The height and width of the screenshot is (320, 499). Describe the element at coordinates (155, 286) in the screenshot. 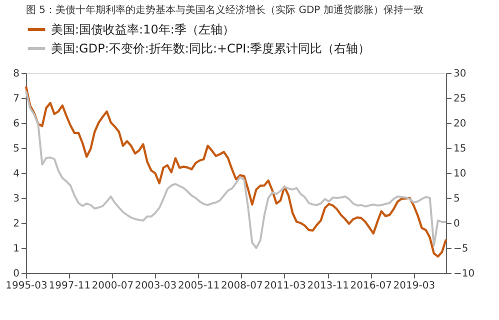

I see `x-tick-label: 2003-03` at that location.